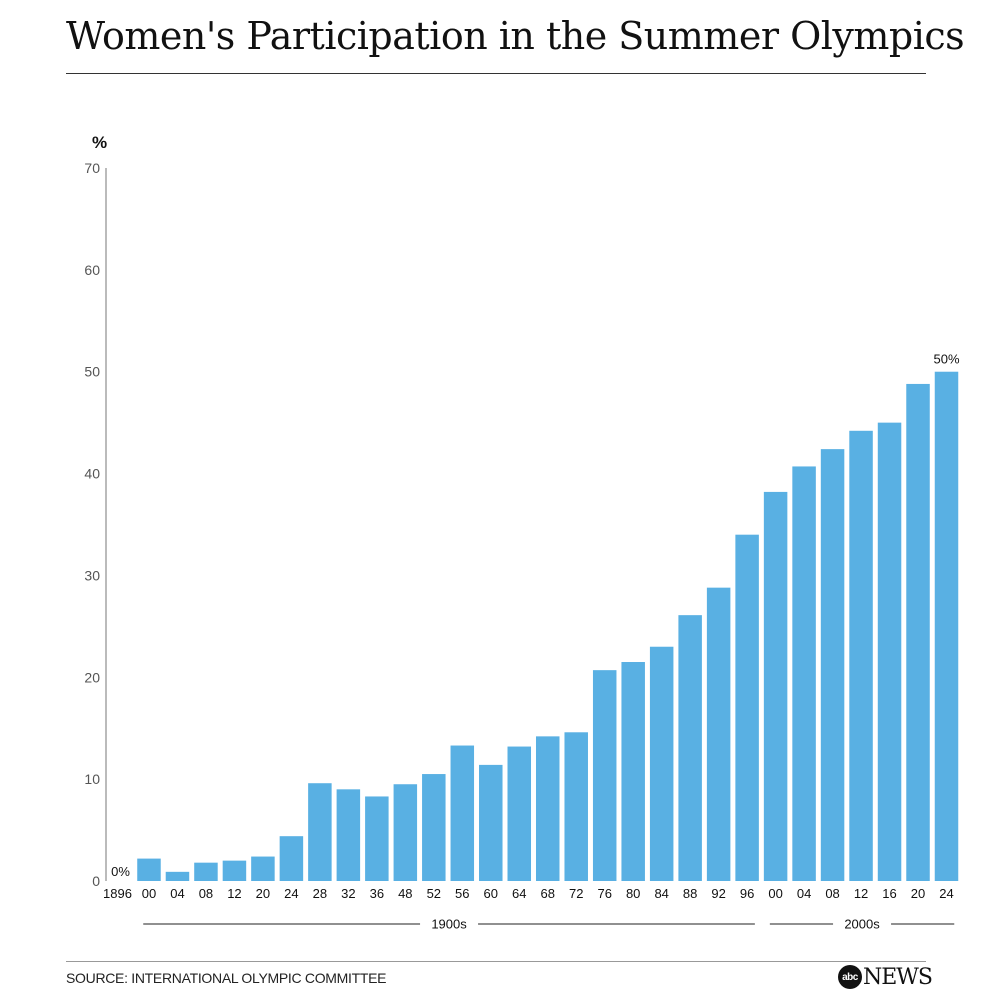 The image size is (992, 992). Describe the element at coordinates (92, 372) in the screenshot. I see `y-tick-label: 50` at that location.